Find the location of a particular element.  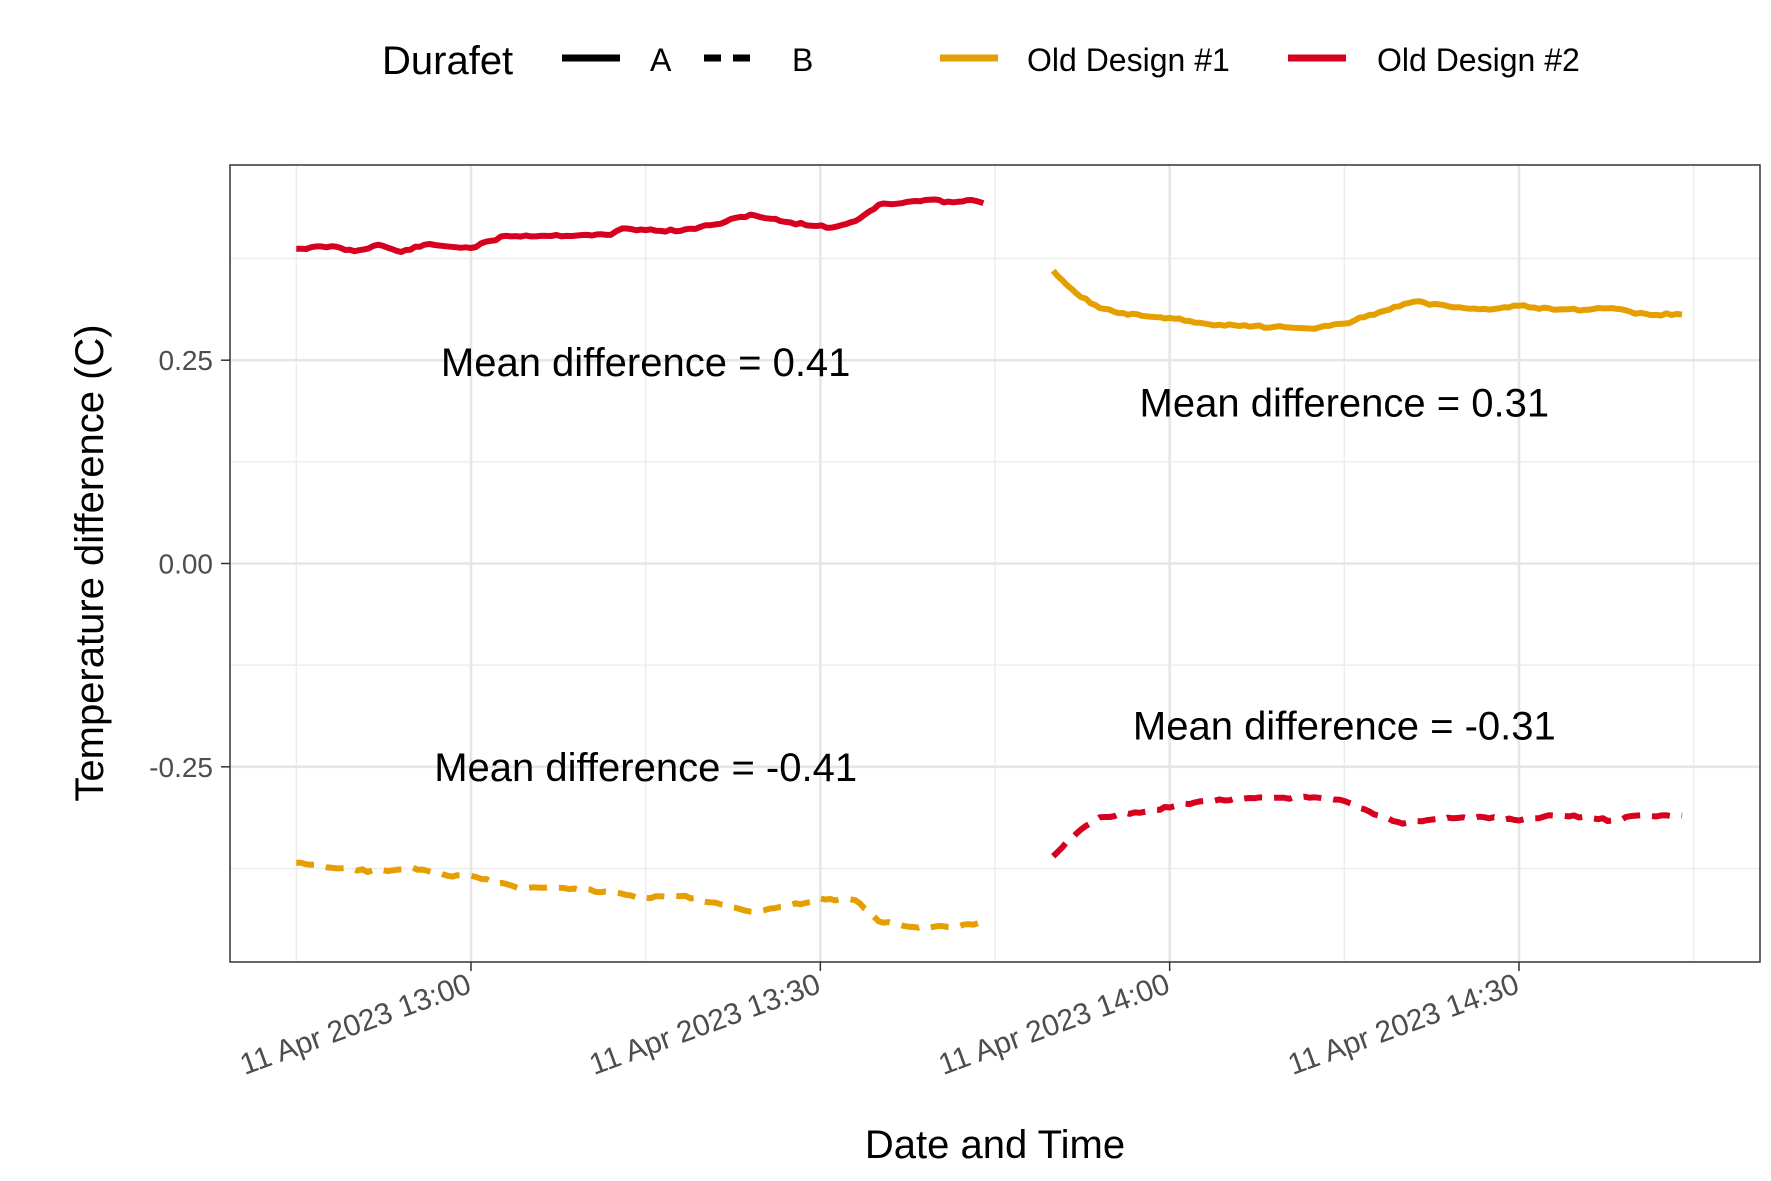

y-tick-label: 0.25 is located at coordinates (186, 360).